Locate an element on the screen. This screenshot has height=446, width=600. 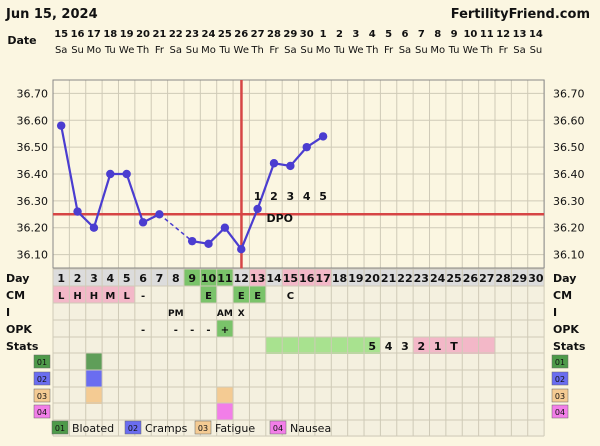
legend-swatch is located at coordinates (60, 427).